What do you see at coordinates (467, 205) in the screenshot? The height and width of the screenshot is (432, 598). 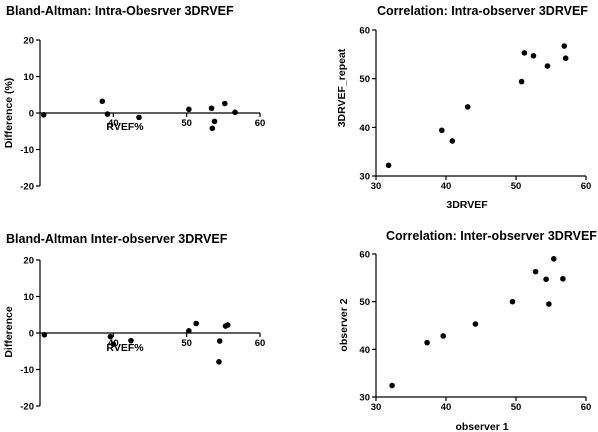 I see `x-axis-label: 3DRVEF` at bounding box center [467, 205].